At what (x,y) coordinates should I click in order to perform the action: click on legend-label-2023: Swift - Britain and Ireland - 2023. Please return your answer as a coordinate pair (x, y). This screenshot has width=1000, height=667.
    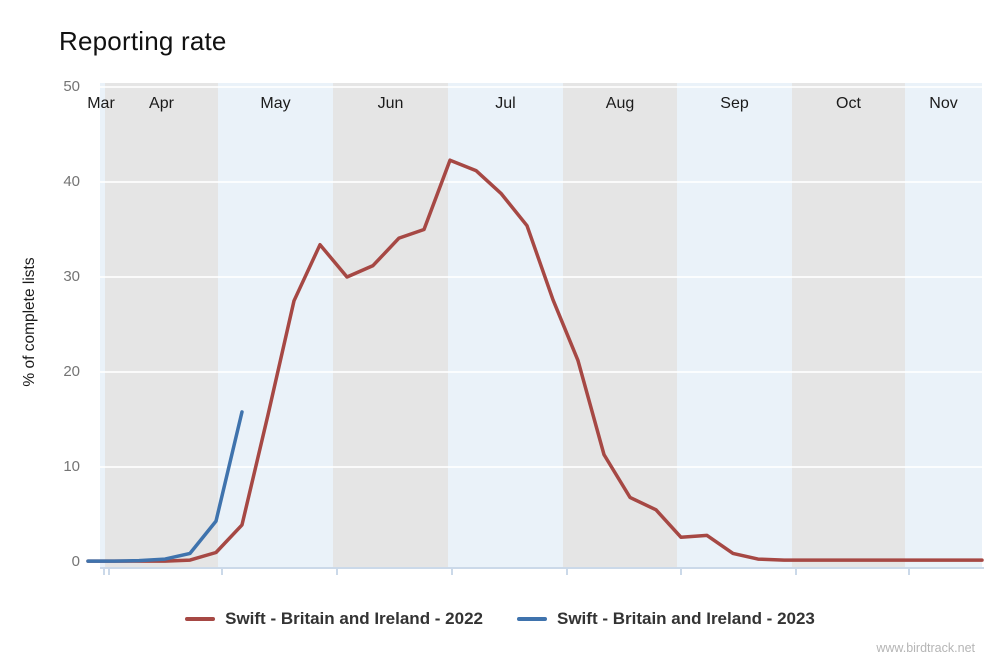
    Looking at the image, I should click on (686, 618).